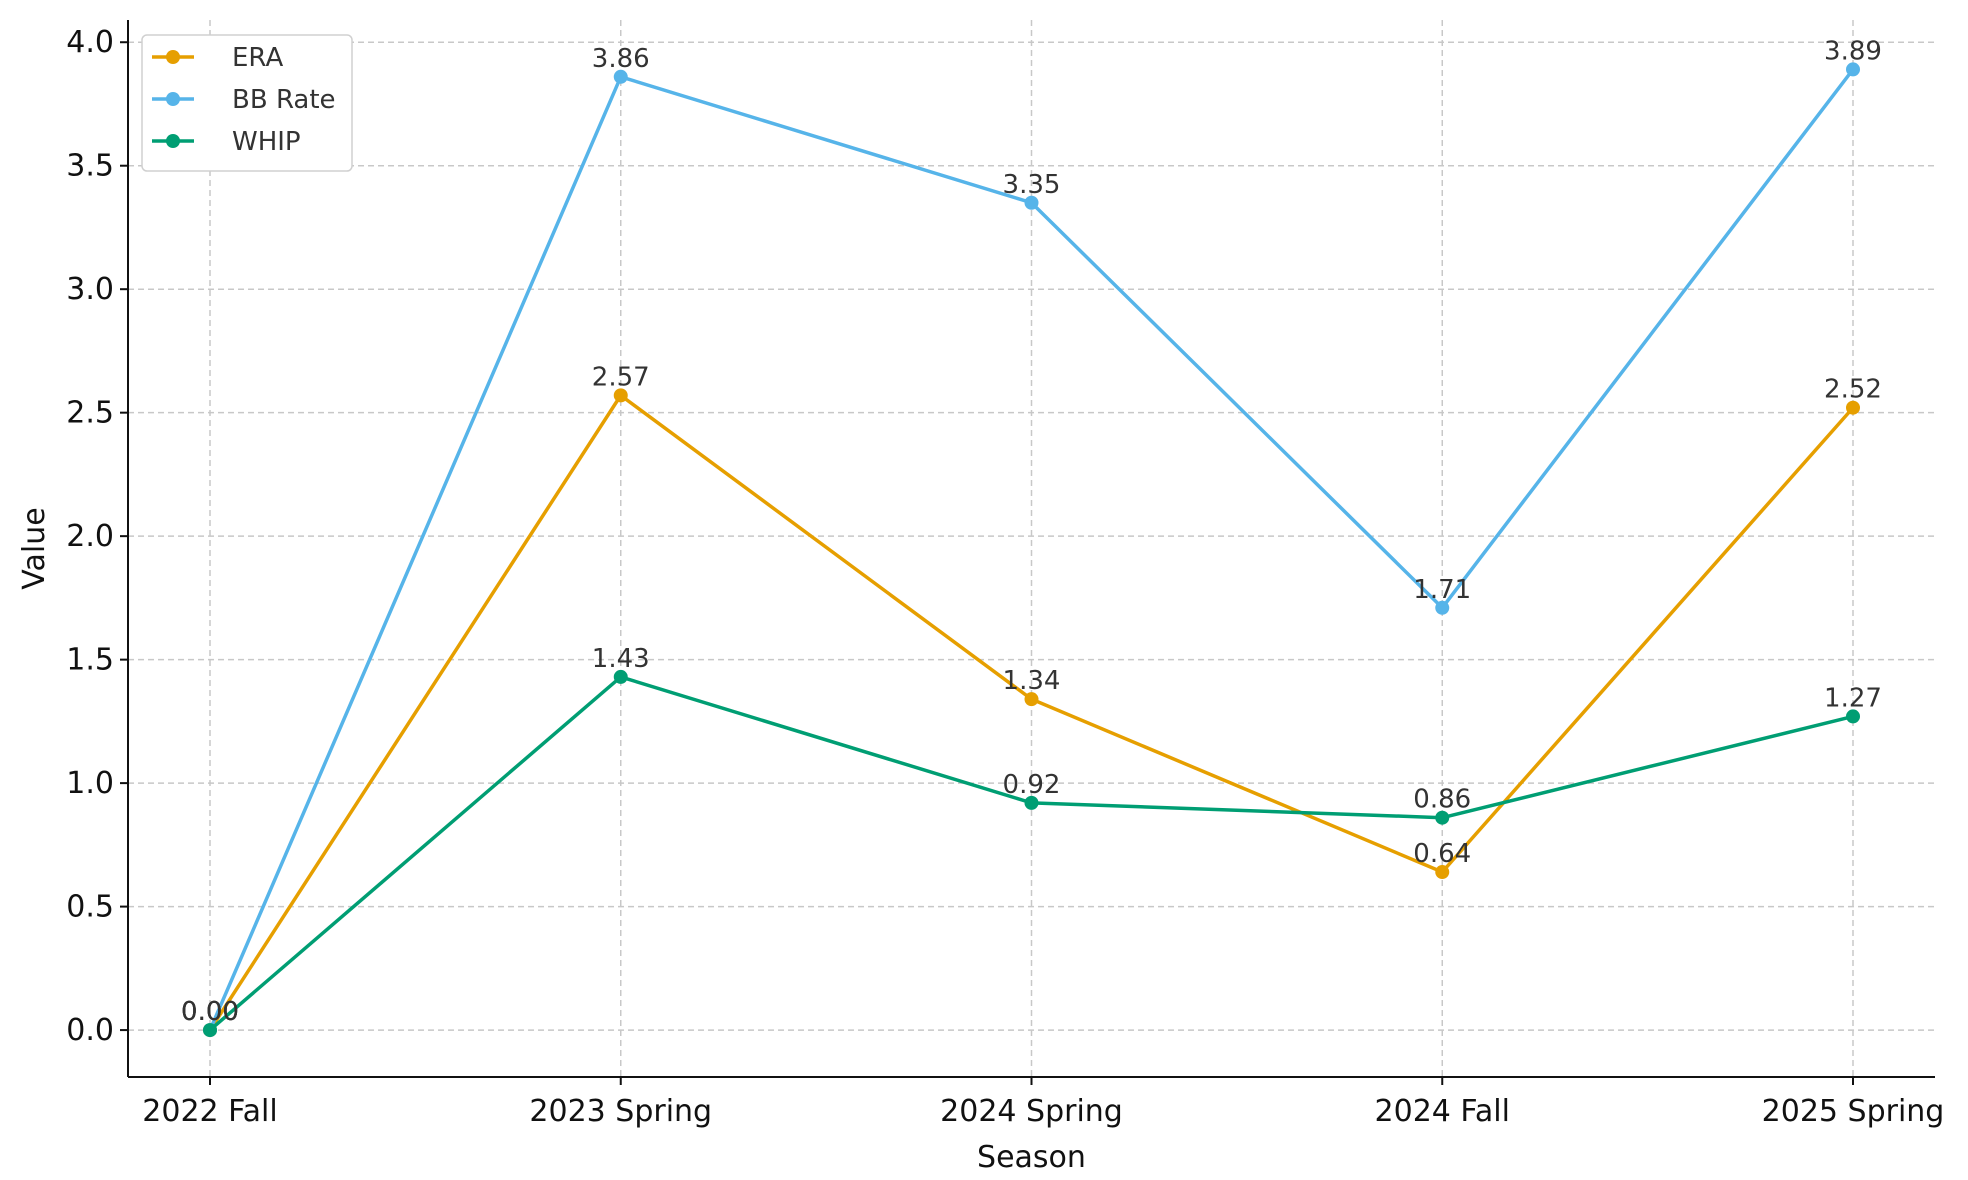 This screenshot has width=1968, height=1180. Describe the element at coordinates (90, 907) in the screenshot. I see `y-tick-label: 0.5` at that location.